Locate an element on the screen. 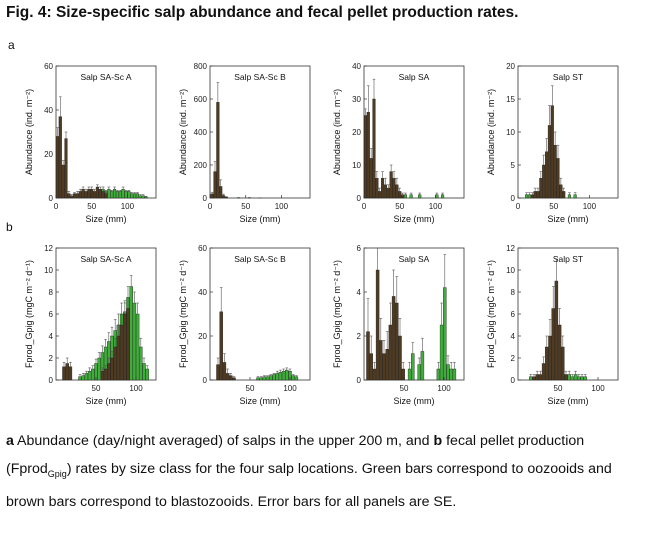 The width and height of the screenshot is (650, 540). y-tick-label: 4 is located at coordinates (513, 336).